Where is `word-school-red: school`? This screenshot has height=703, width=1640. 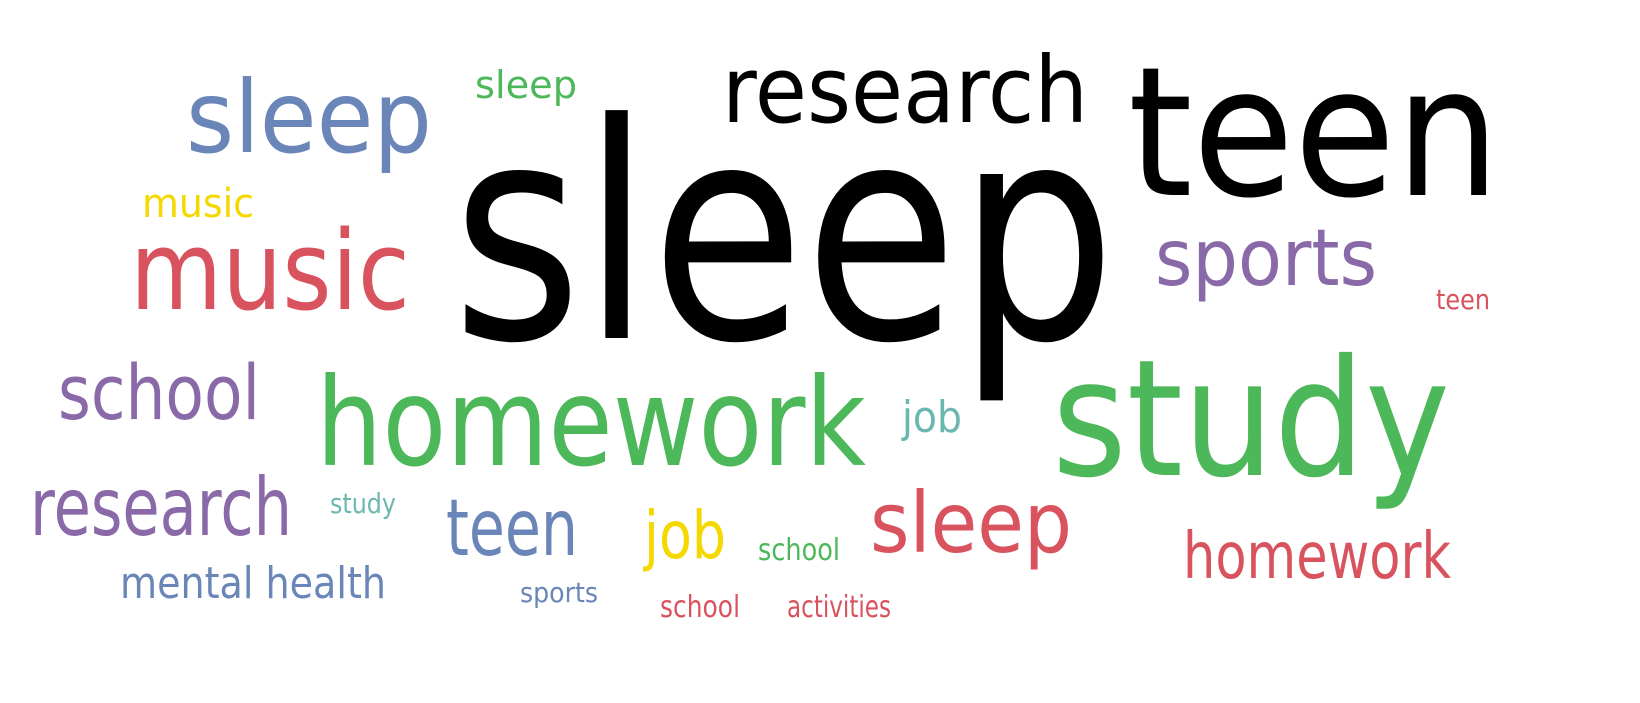 word-school-red: school is located at coordinates (700, 607).